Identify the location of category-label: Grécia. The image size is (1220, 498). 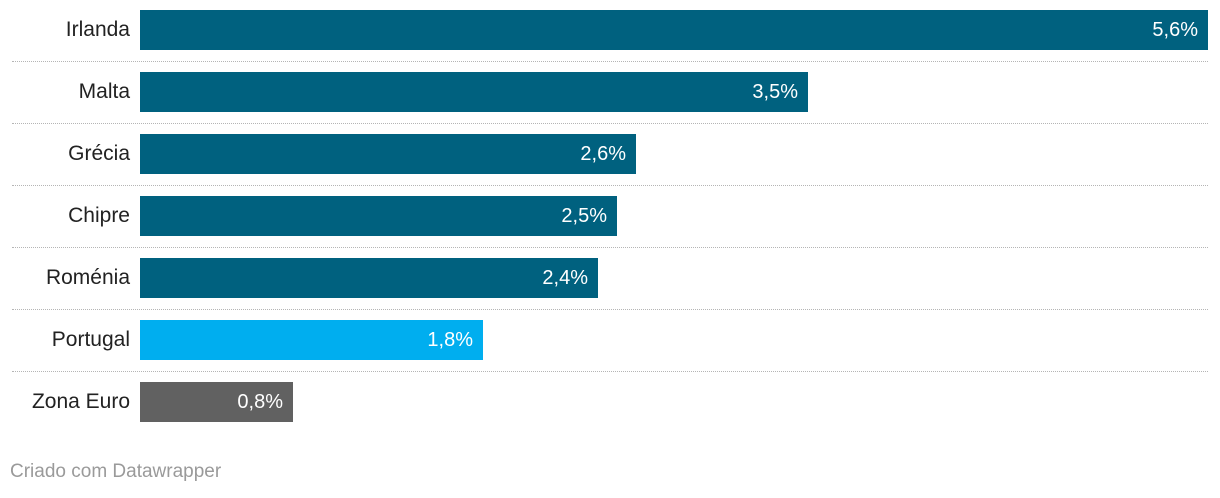
(99, 153).